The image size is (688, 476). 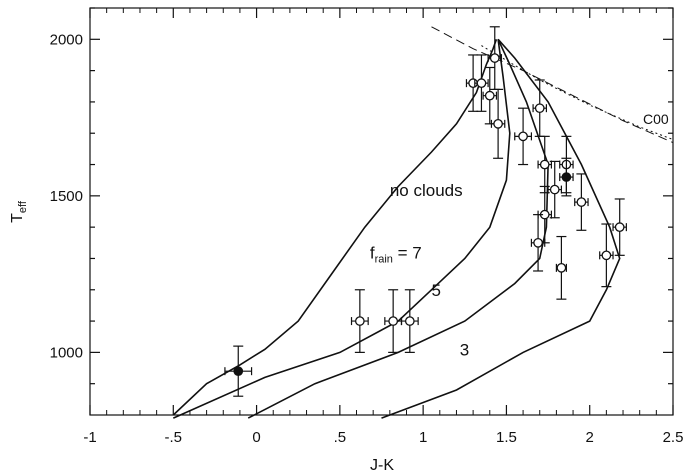 I want to click on c00-label: C00, so click(x=656, y=119).